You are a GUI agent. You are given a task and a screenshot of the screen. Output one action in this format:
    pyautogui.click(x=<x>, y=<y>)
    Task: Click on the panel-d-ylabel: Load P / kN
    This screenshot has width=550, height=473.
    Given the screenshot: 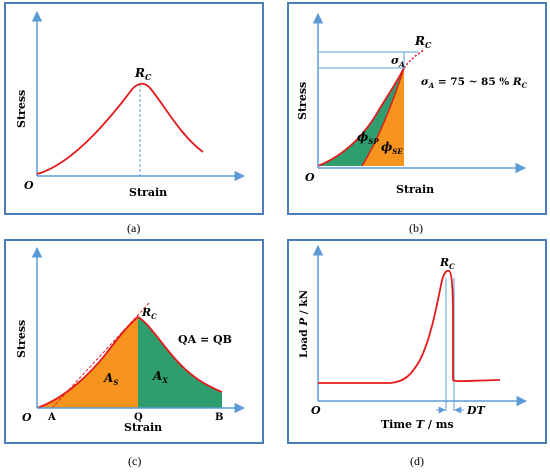 What is the action you would take?
    pyautogui.click(x=304, y=323)
    